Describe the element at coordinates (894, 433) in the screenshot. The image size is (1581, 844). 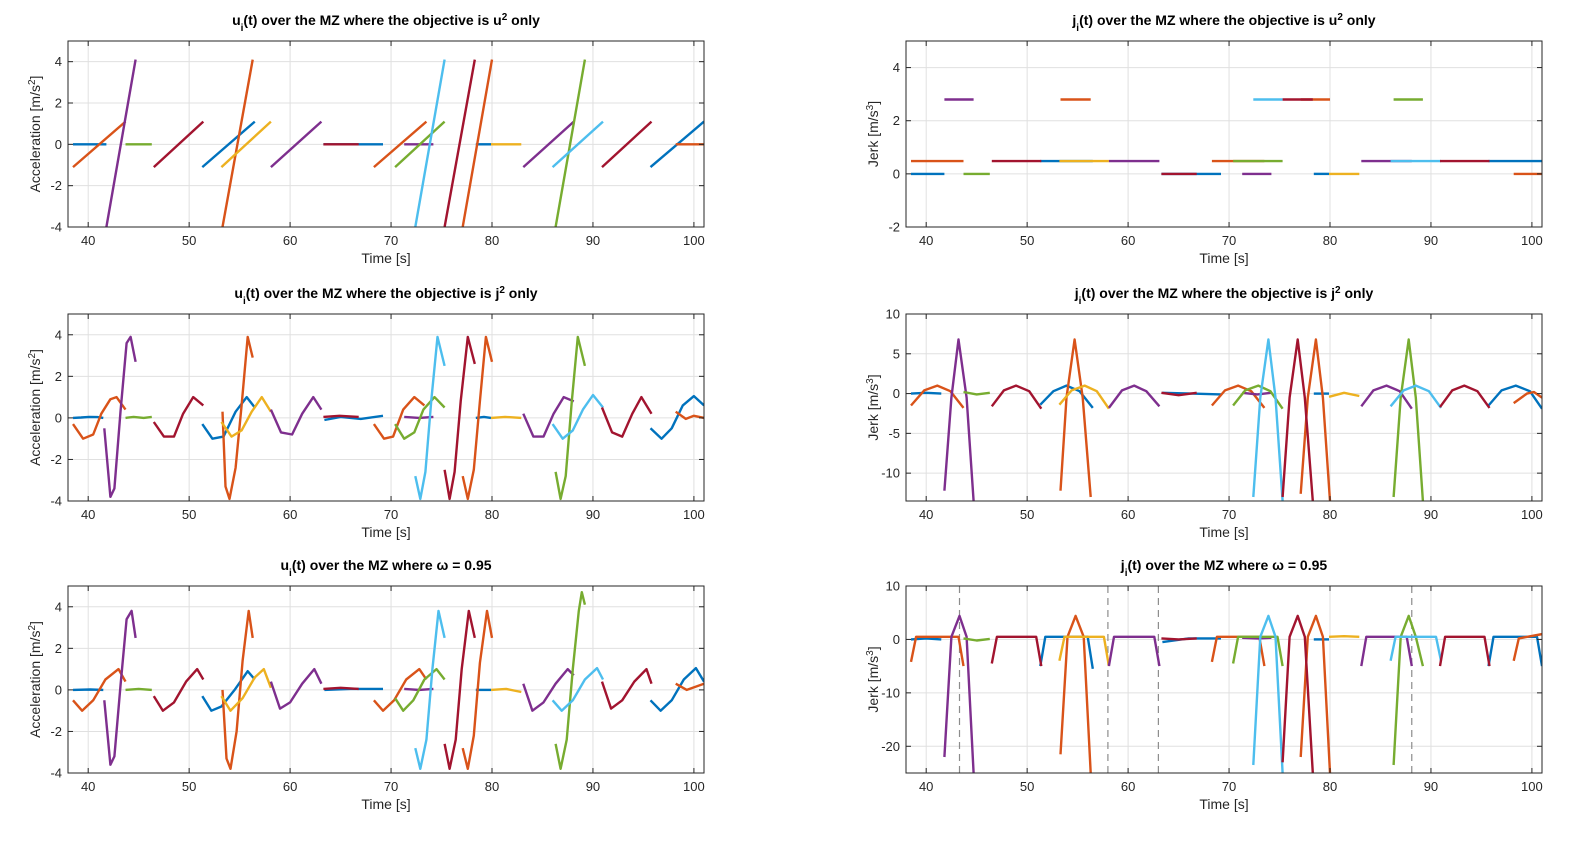
I see `y-tick-label: -5` at that location.